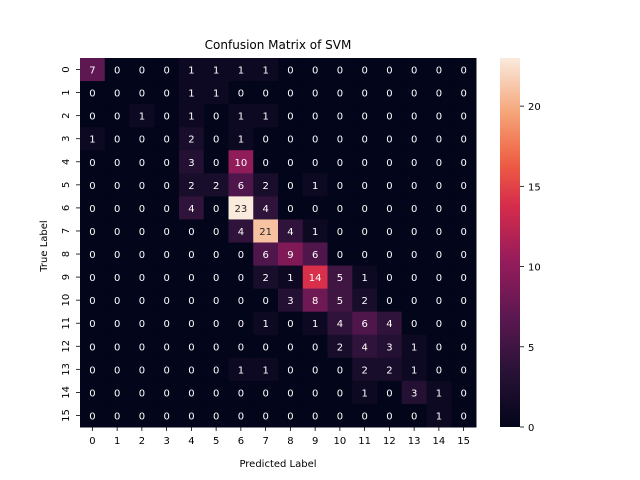 This screenshot has height=480, width=640. I want to click on cell-label-0-14: 0, so click(439, 71).